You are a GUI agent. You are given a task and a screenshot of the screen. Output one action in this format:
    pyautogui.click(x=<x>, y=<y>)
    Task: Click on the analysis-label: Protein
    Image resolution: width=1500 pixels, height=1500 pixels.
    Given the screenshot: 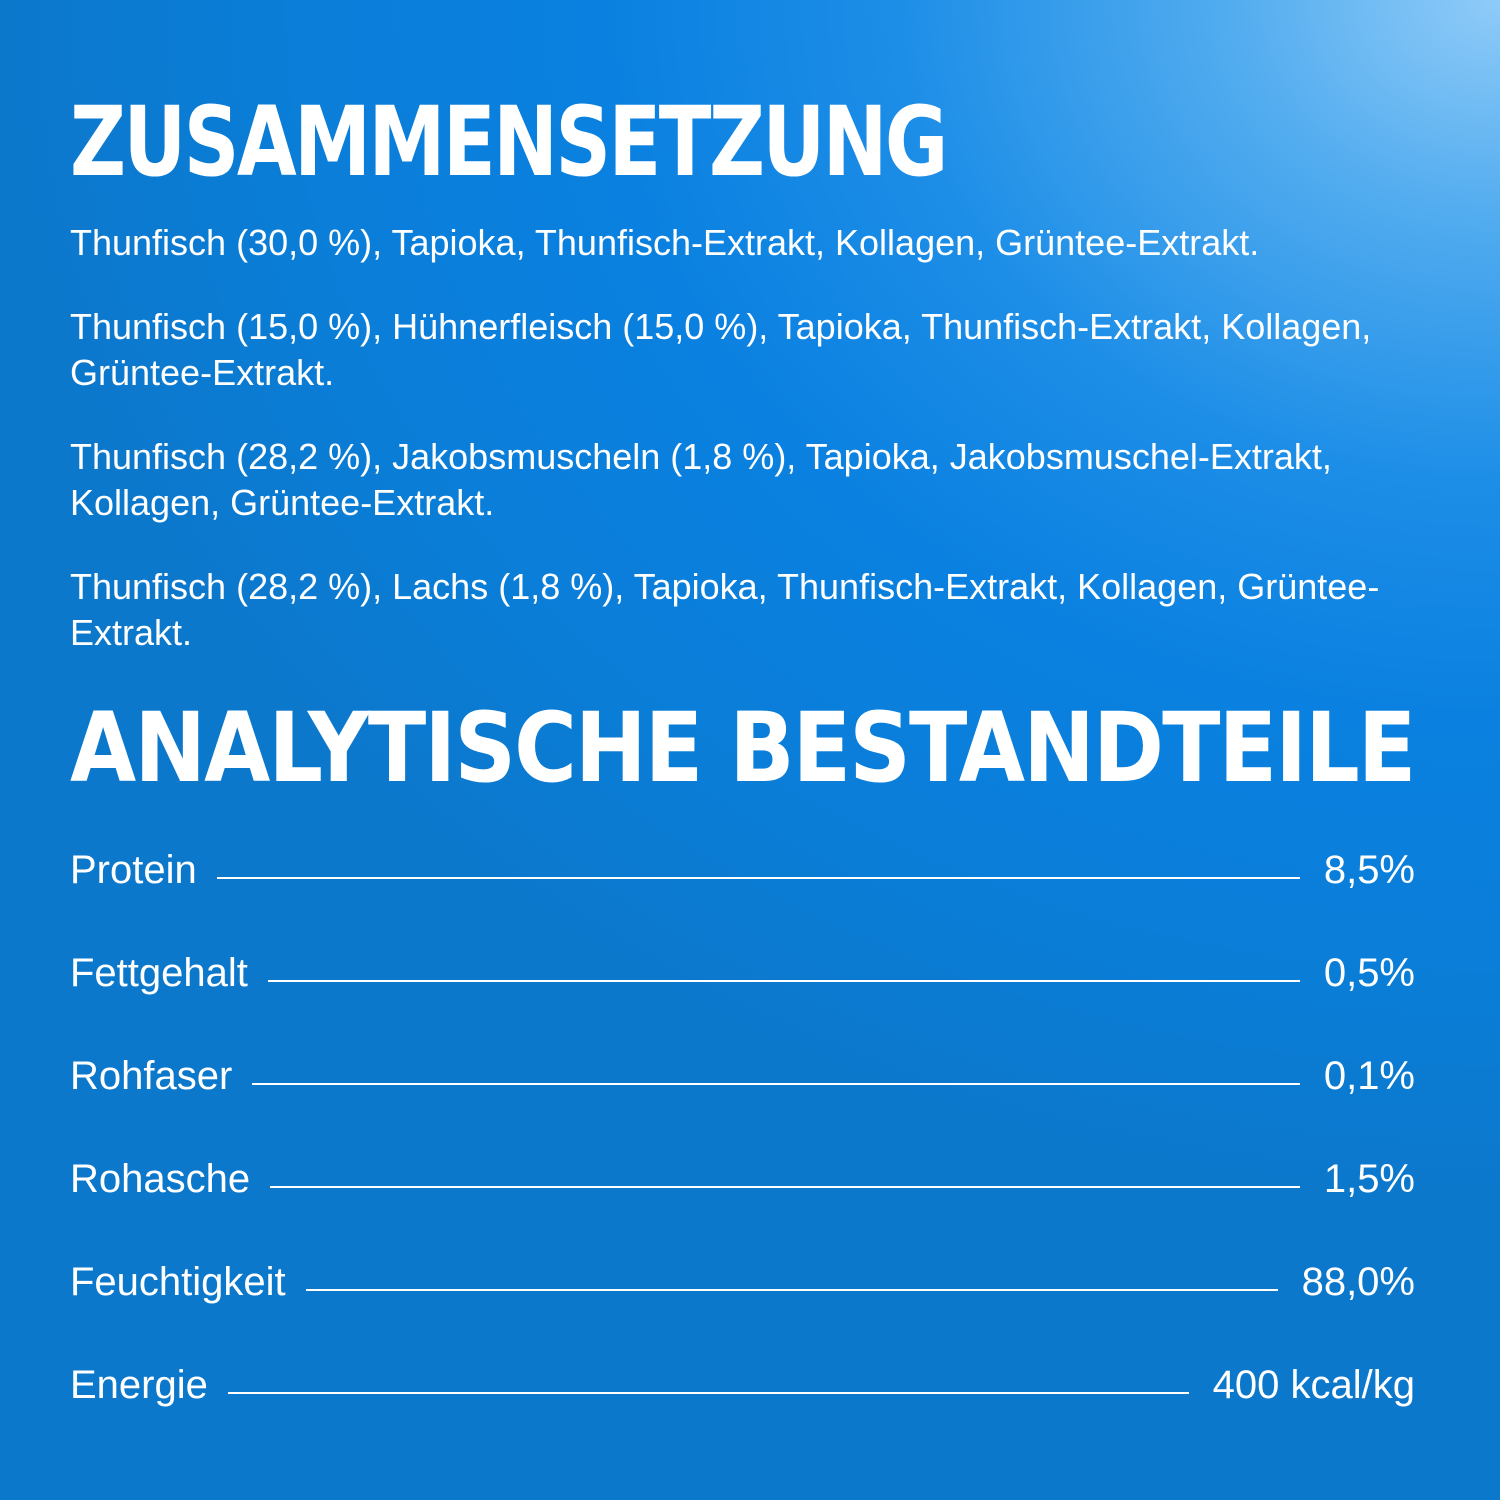 What is the action you would take?
    pyautogui.click(x=133, y=870)
    